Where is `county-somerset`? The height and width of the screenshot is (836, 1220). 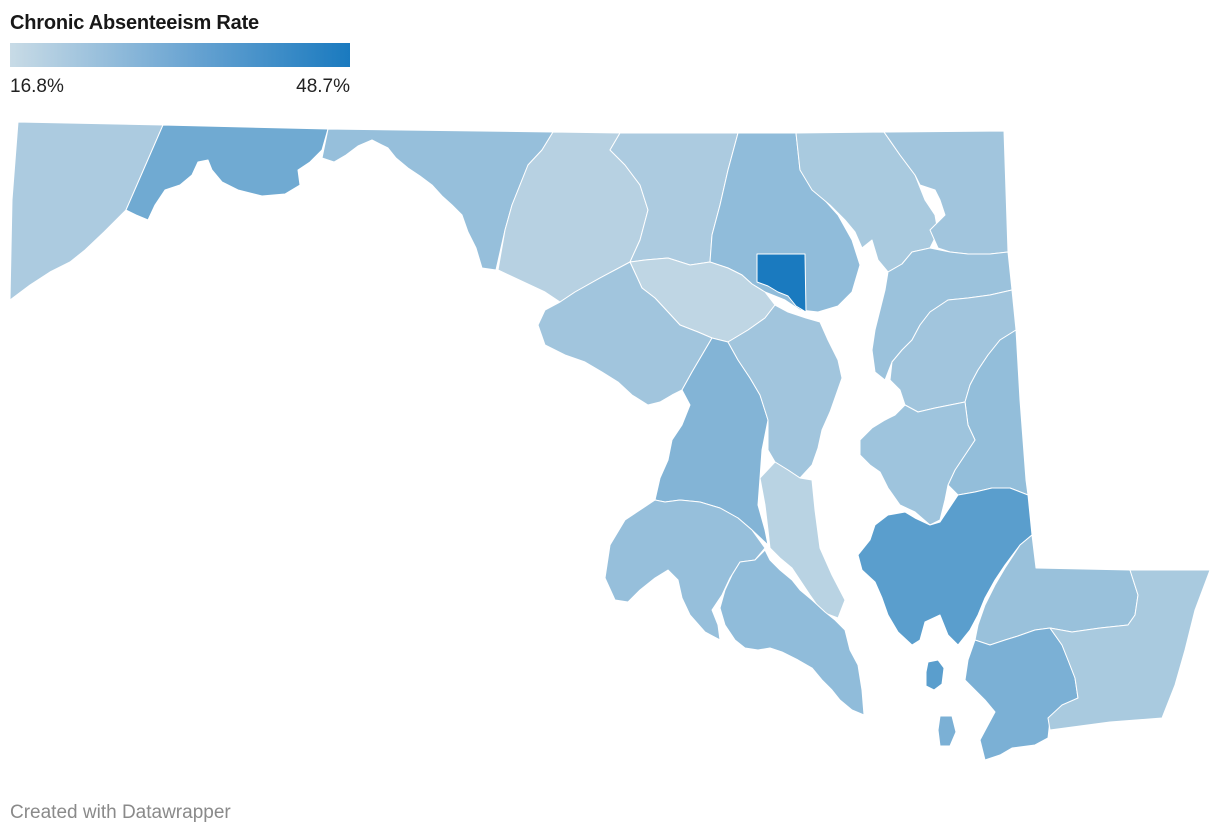
county-somerset is located at coordinates (1021, 694).